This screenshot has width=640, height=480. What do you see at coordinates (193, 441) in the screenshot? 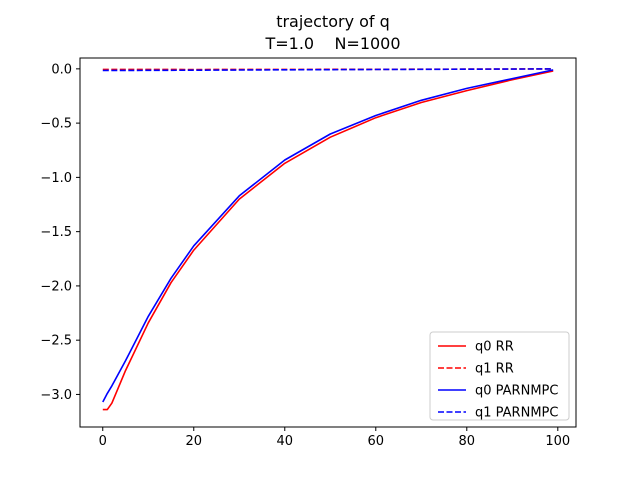
I see `x-tick-label: 20` at bounding box center [193, 441].